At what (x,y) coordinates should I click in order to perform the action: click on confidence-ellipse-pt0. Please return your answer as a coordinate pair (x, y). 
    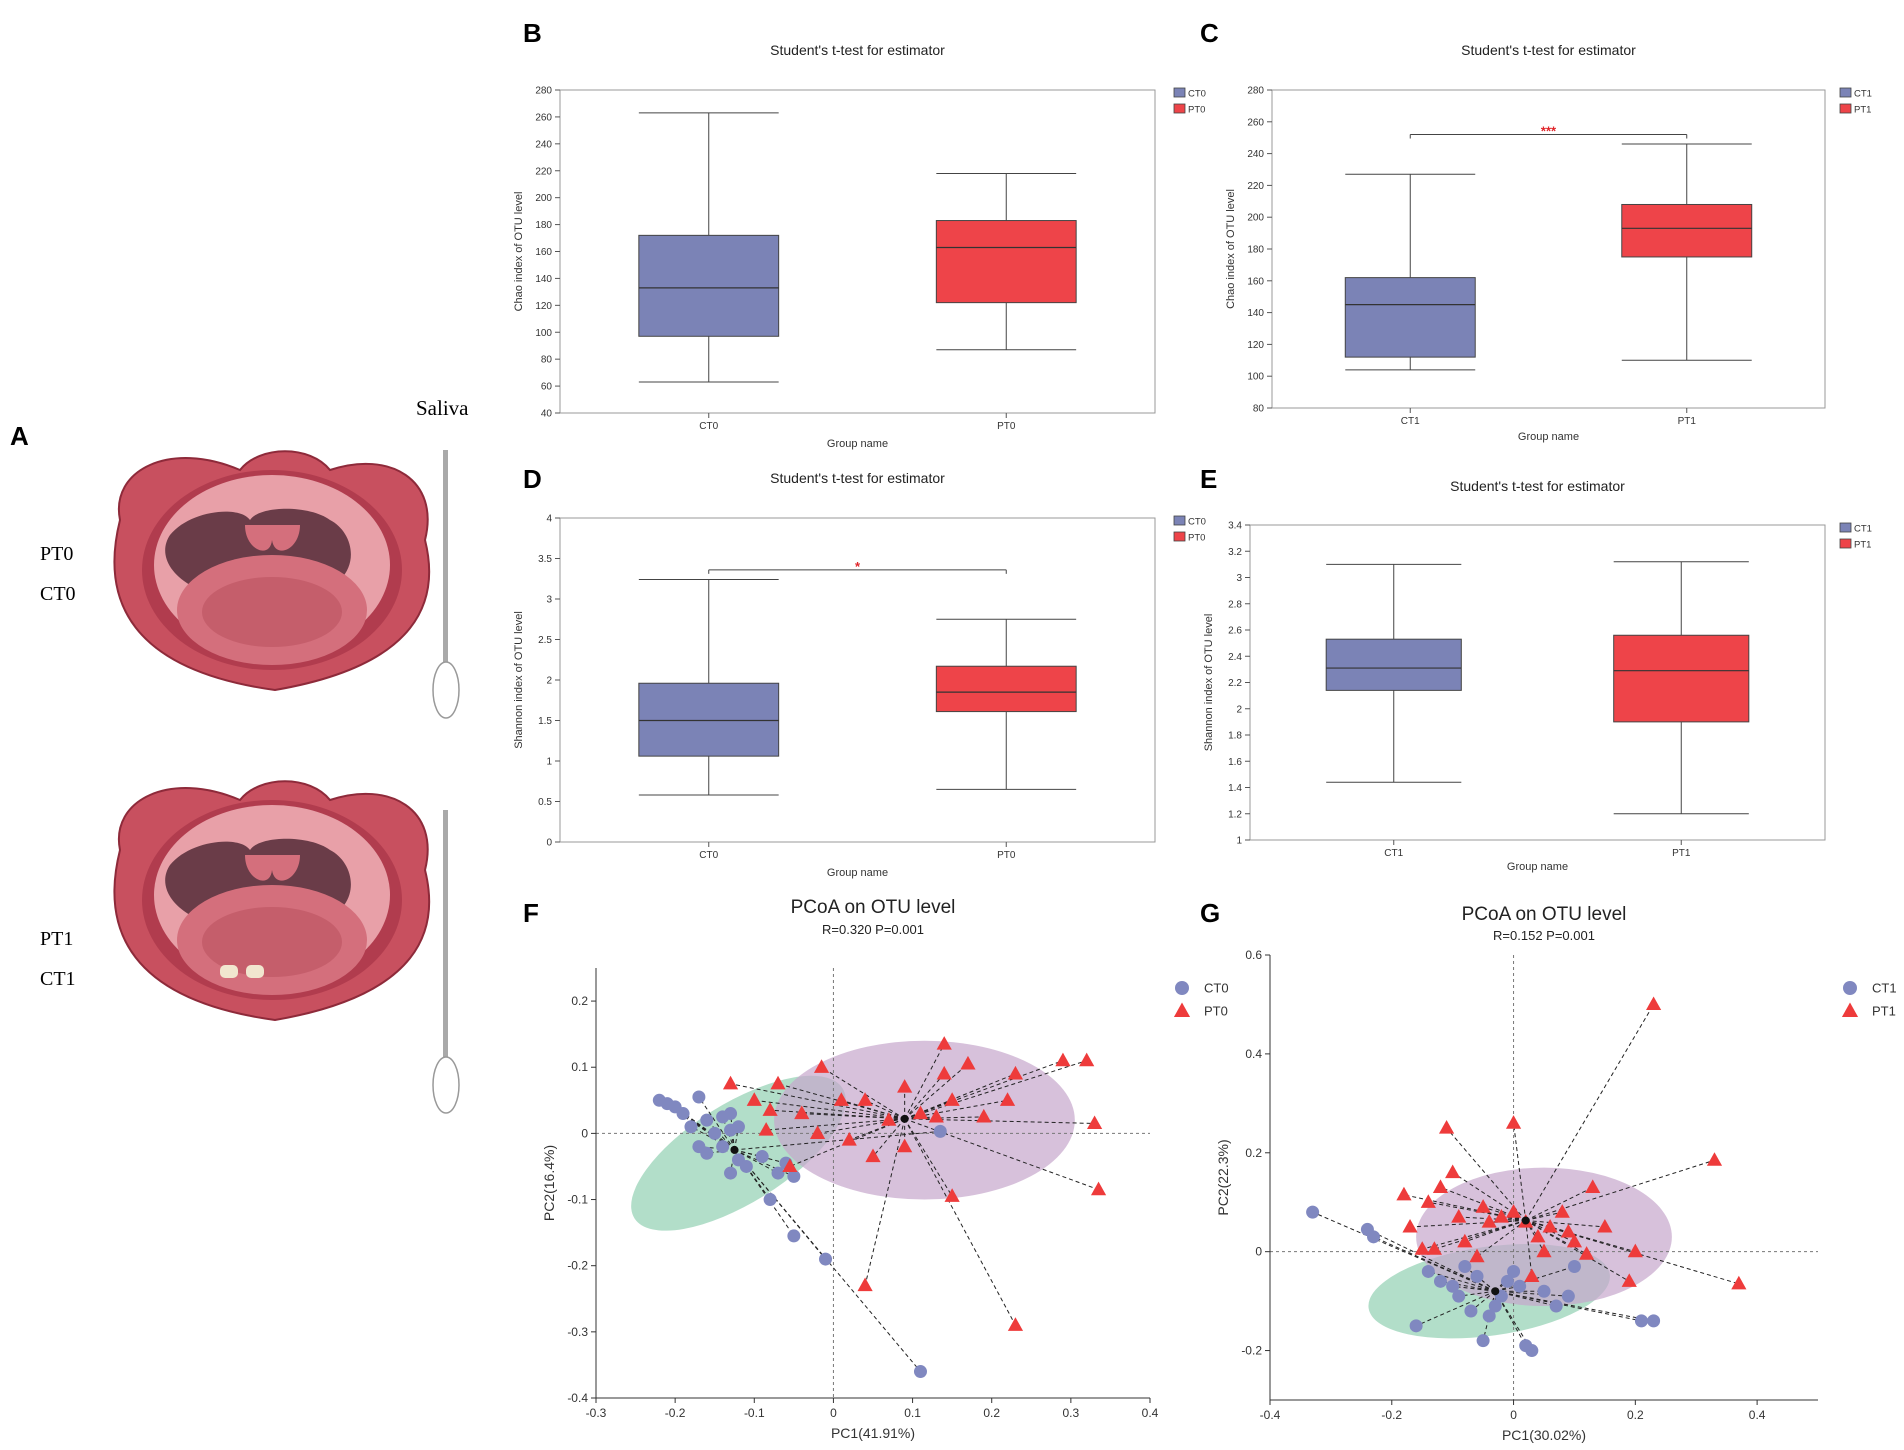
    Looking at the image, I should click on (924, 1120).